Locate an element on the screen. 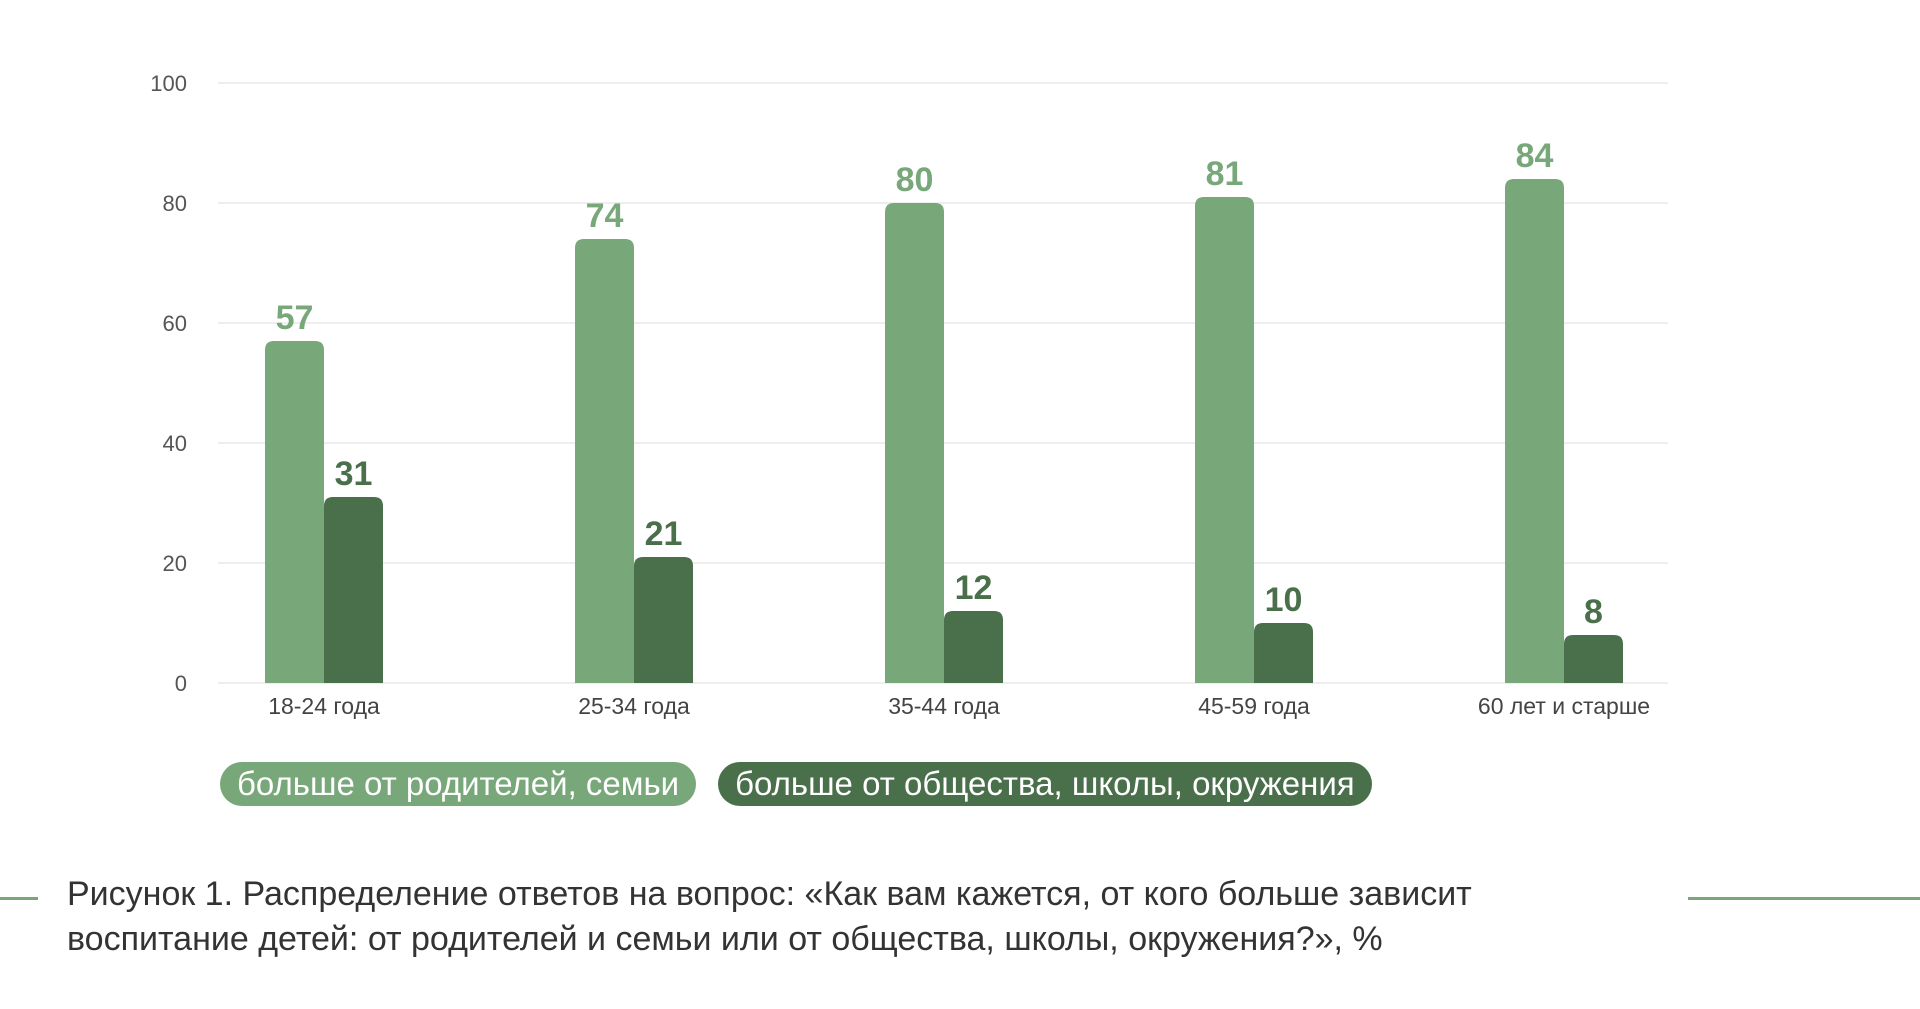 The width and height of the screenshot is (1920, 1009). y-tick-label-60: 60 is located at coordinates (175, 323).